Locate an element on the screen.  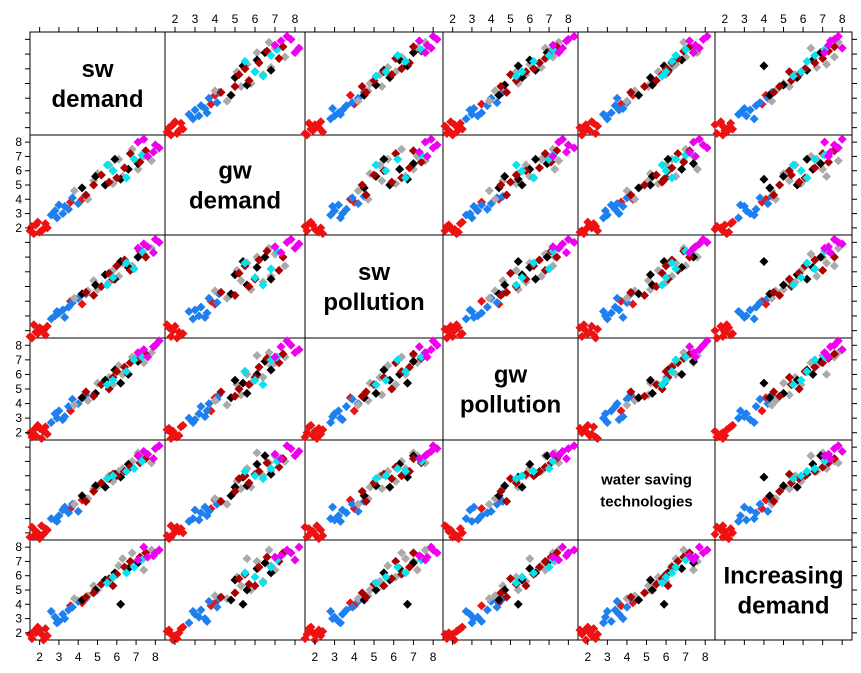
variable-label: demand is located at coordinates (97, 99).